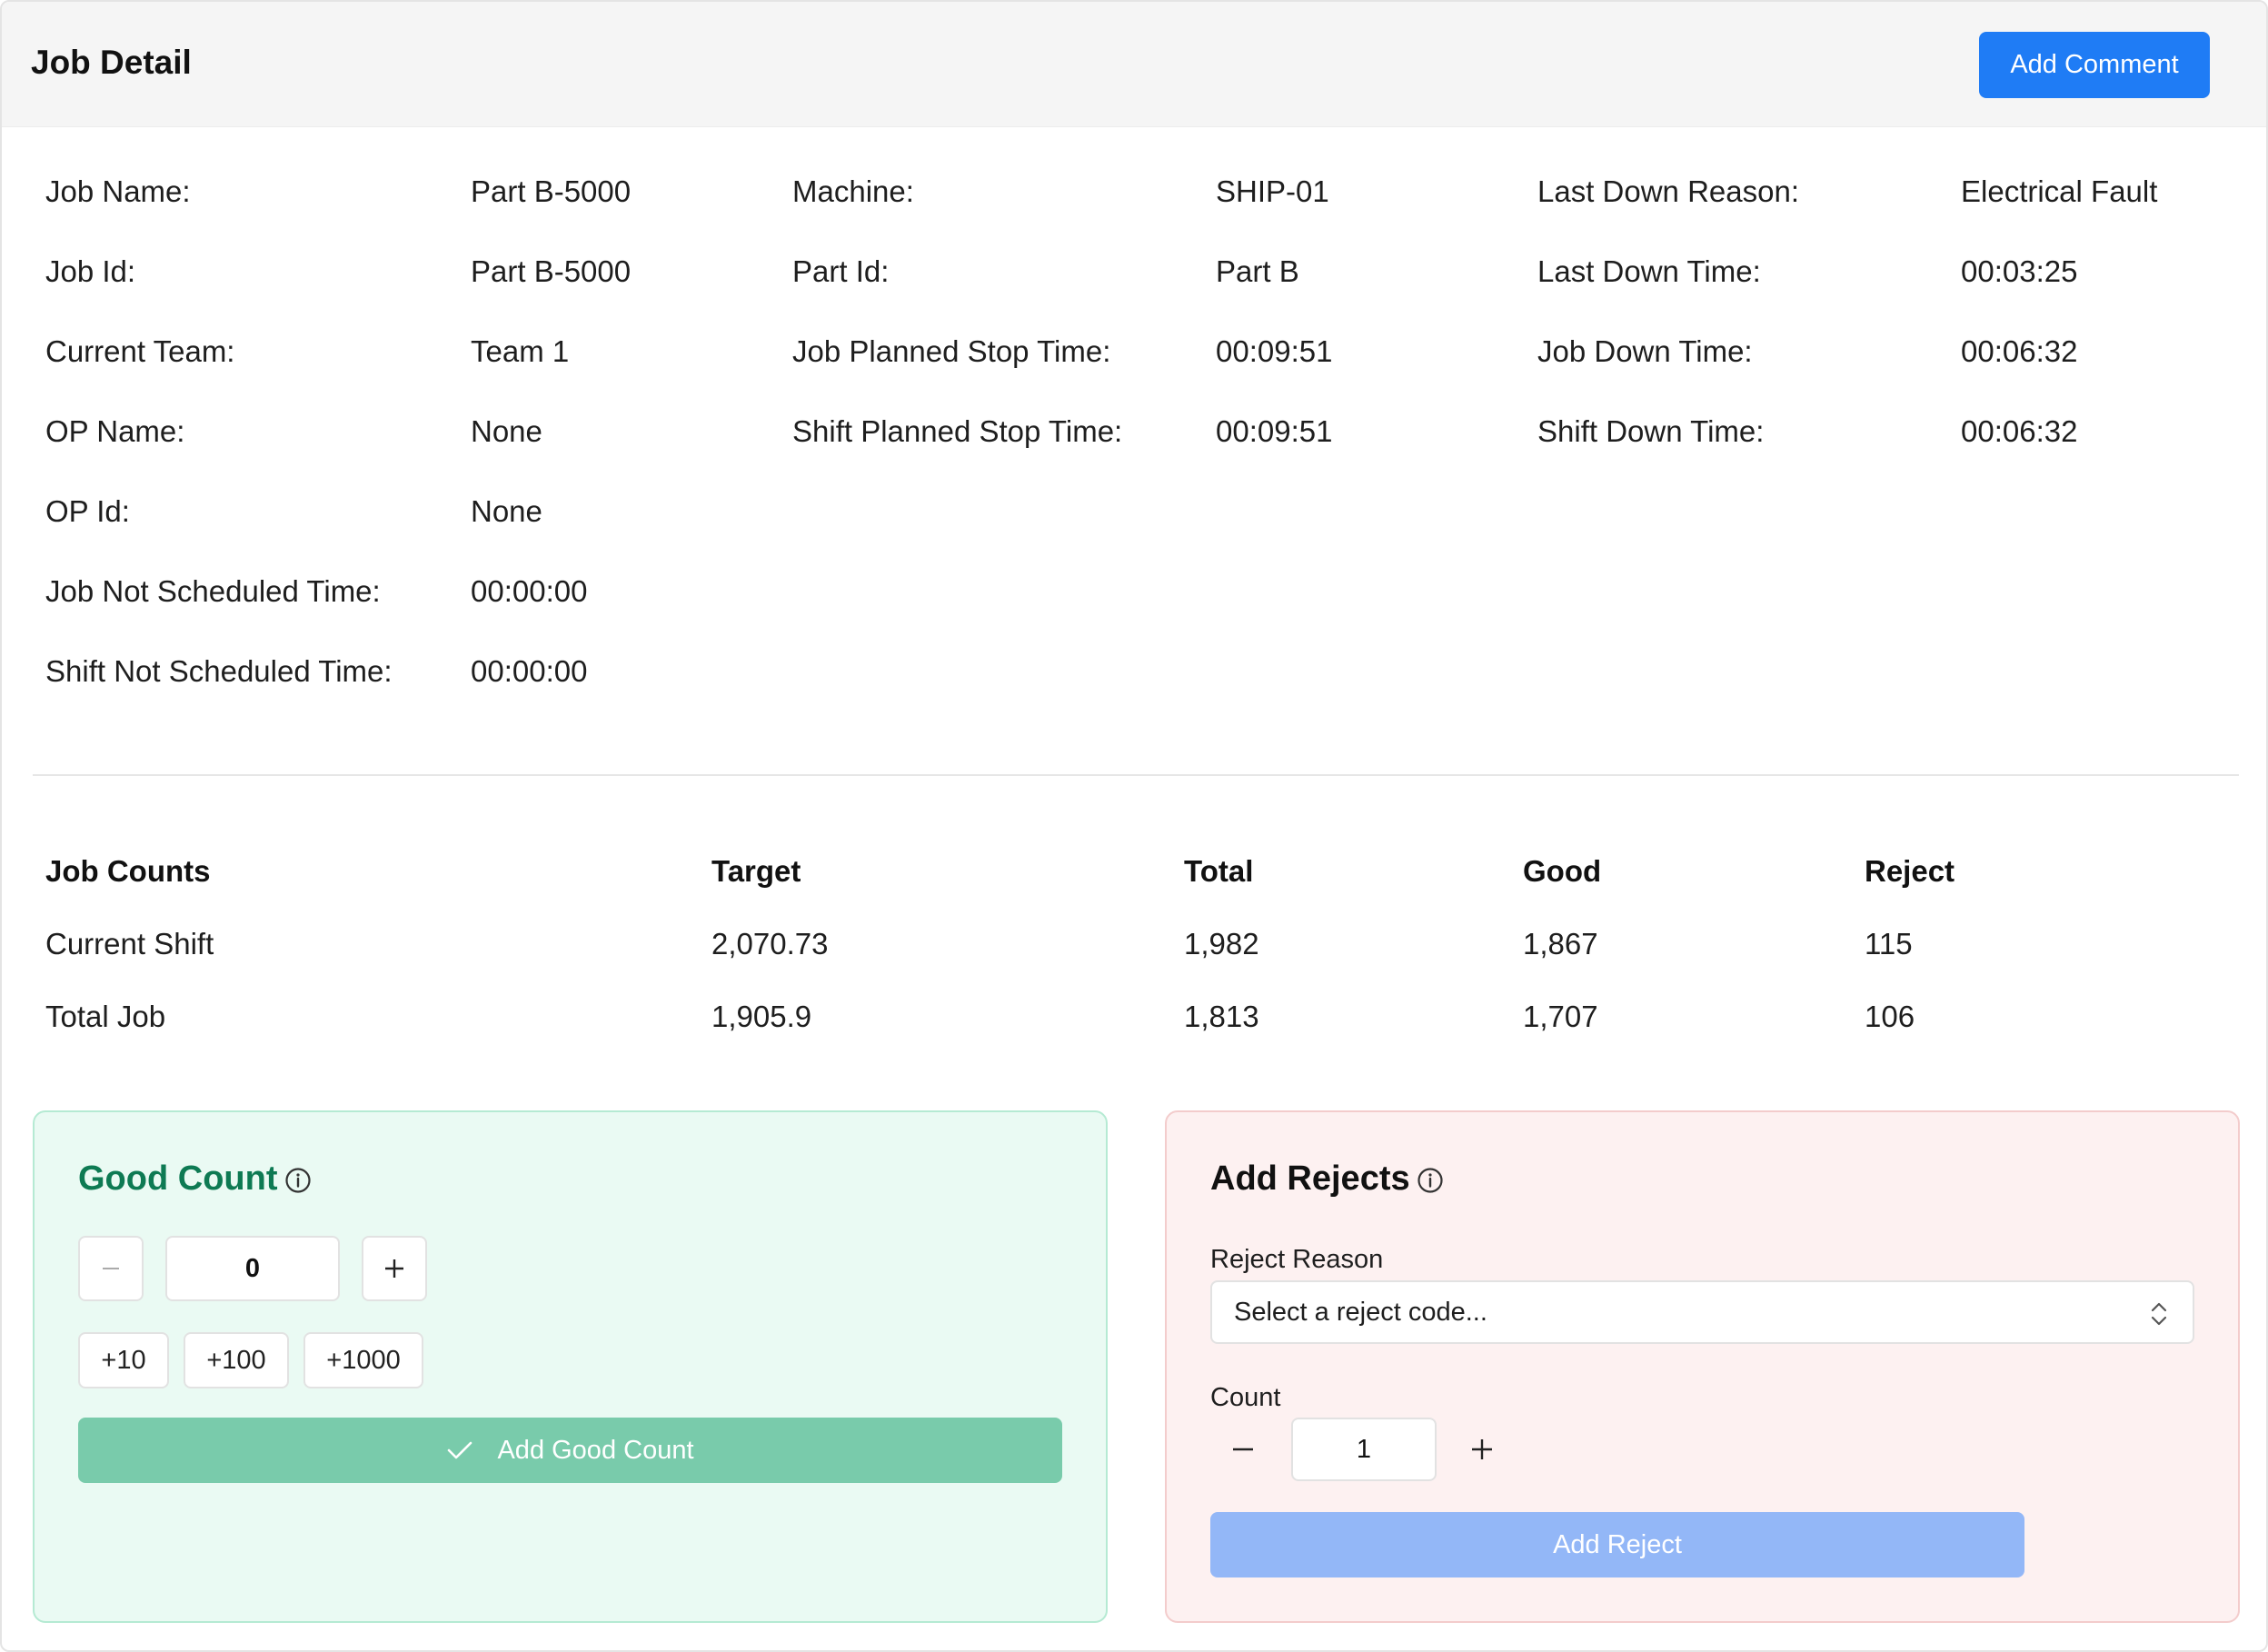  Describe the element at coordinates (1910, 871) in the screenshot. I see `counts-header-reject: Reject` at that location.